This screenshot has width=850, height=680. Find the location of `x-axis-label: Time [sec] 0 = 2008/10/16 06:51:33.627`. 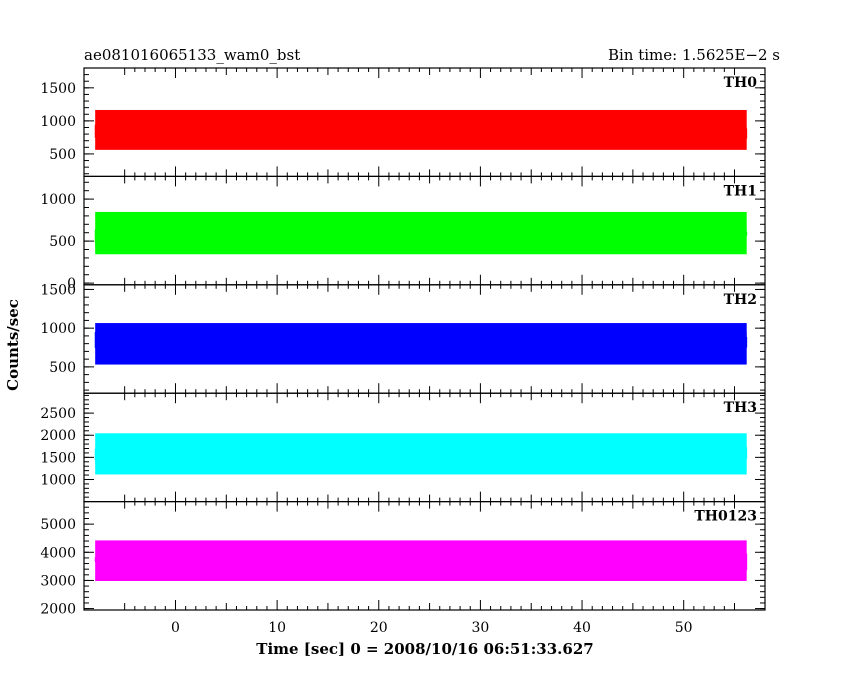

x-axis-label: Time [sec] 0 = 2008/10/16 06:51:33.627 is located at coordinates (424, 649).